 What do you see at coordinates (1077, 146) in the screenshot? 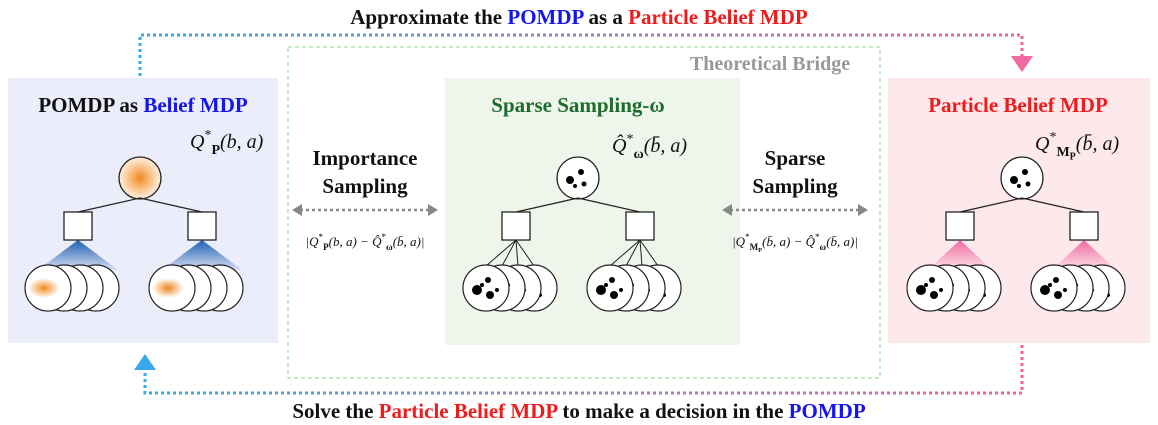
I see `right-value-function: Q*MP(b̄, a)` at bounding box center [1077, 146].